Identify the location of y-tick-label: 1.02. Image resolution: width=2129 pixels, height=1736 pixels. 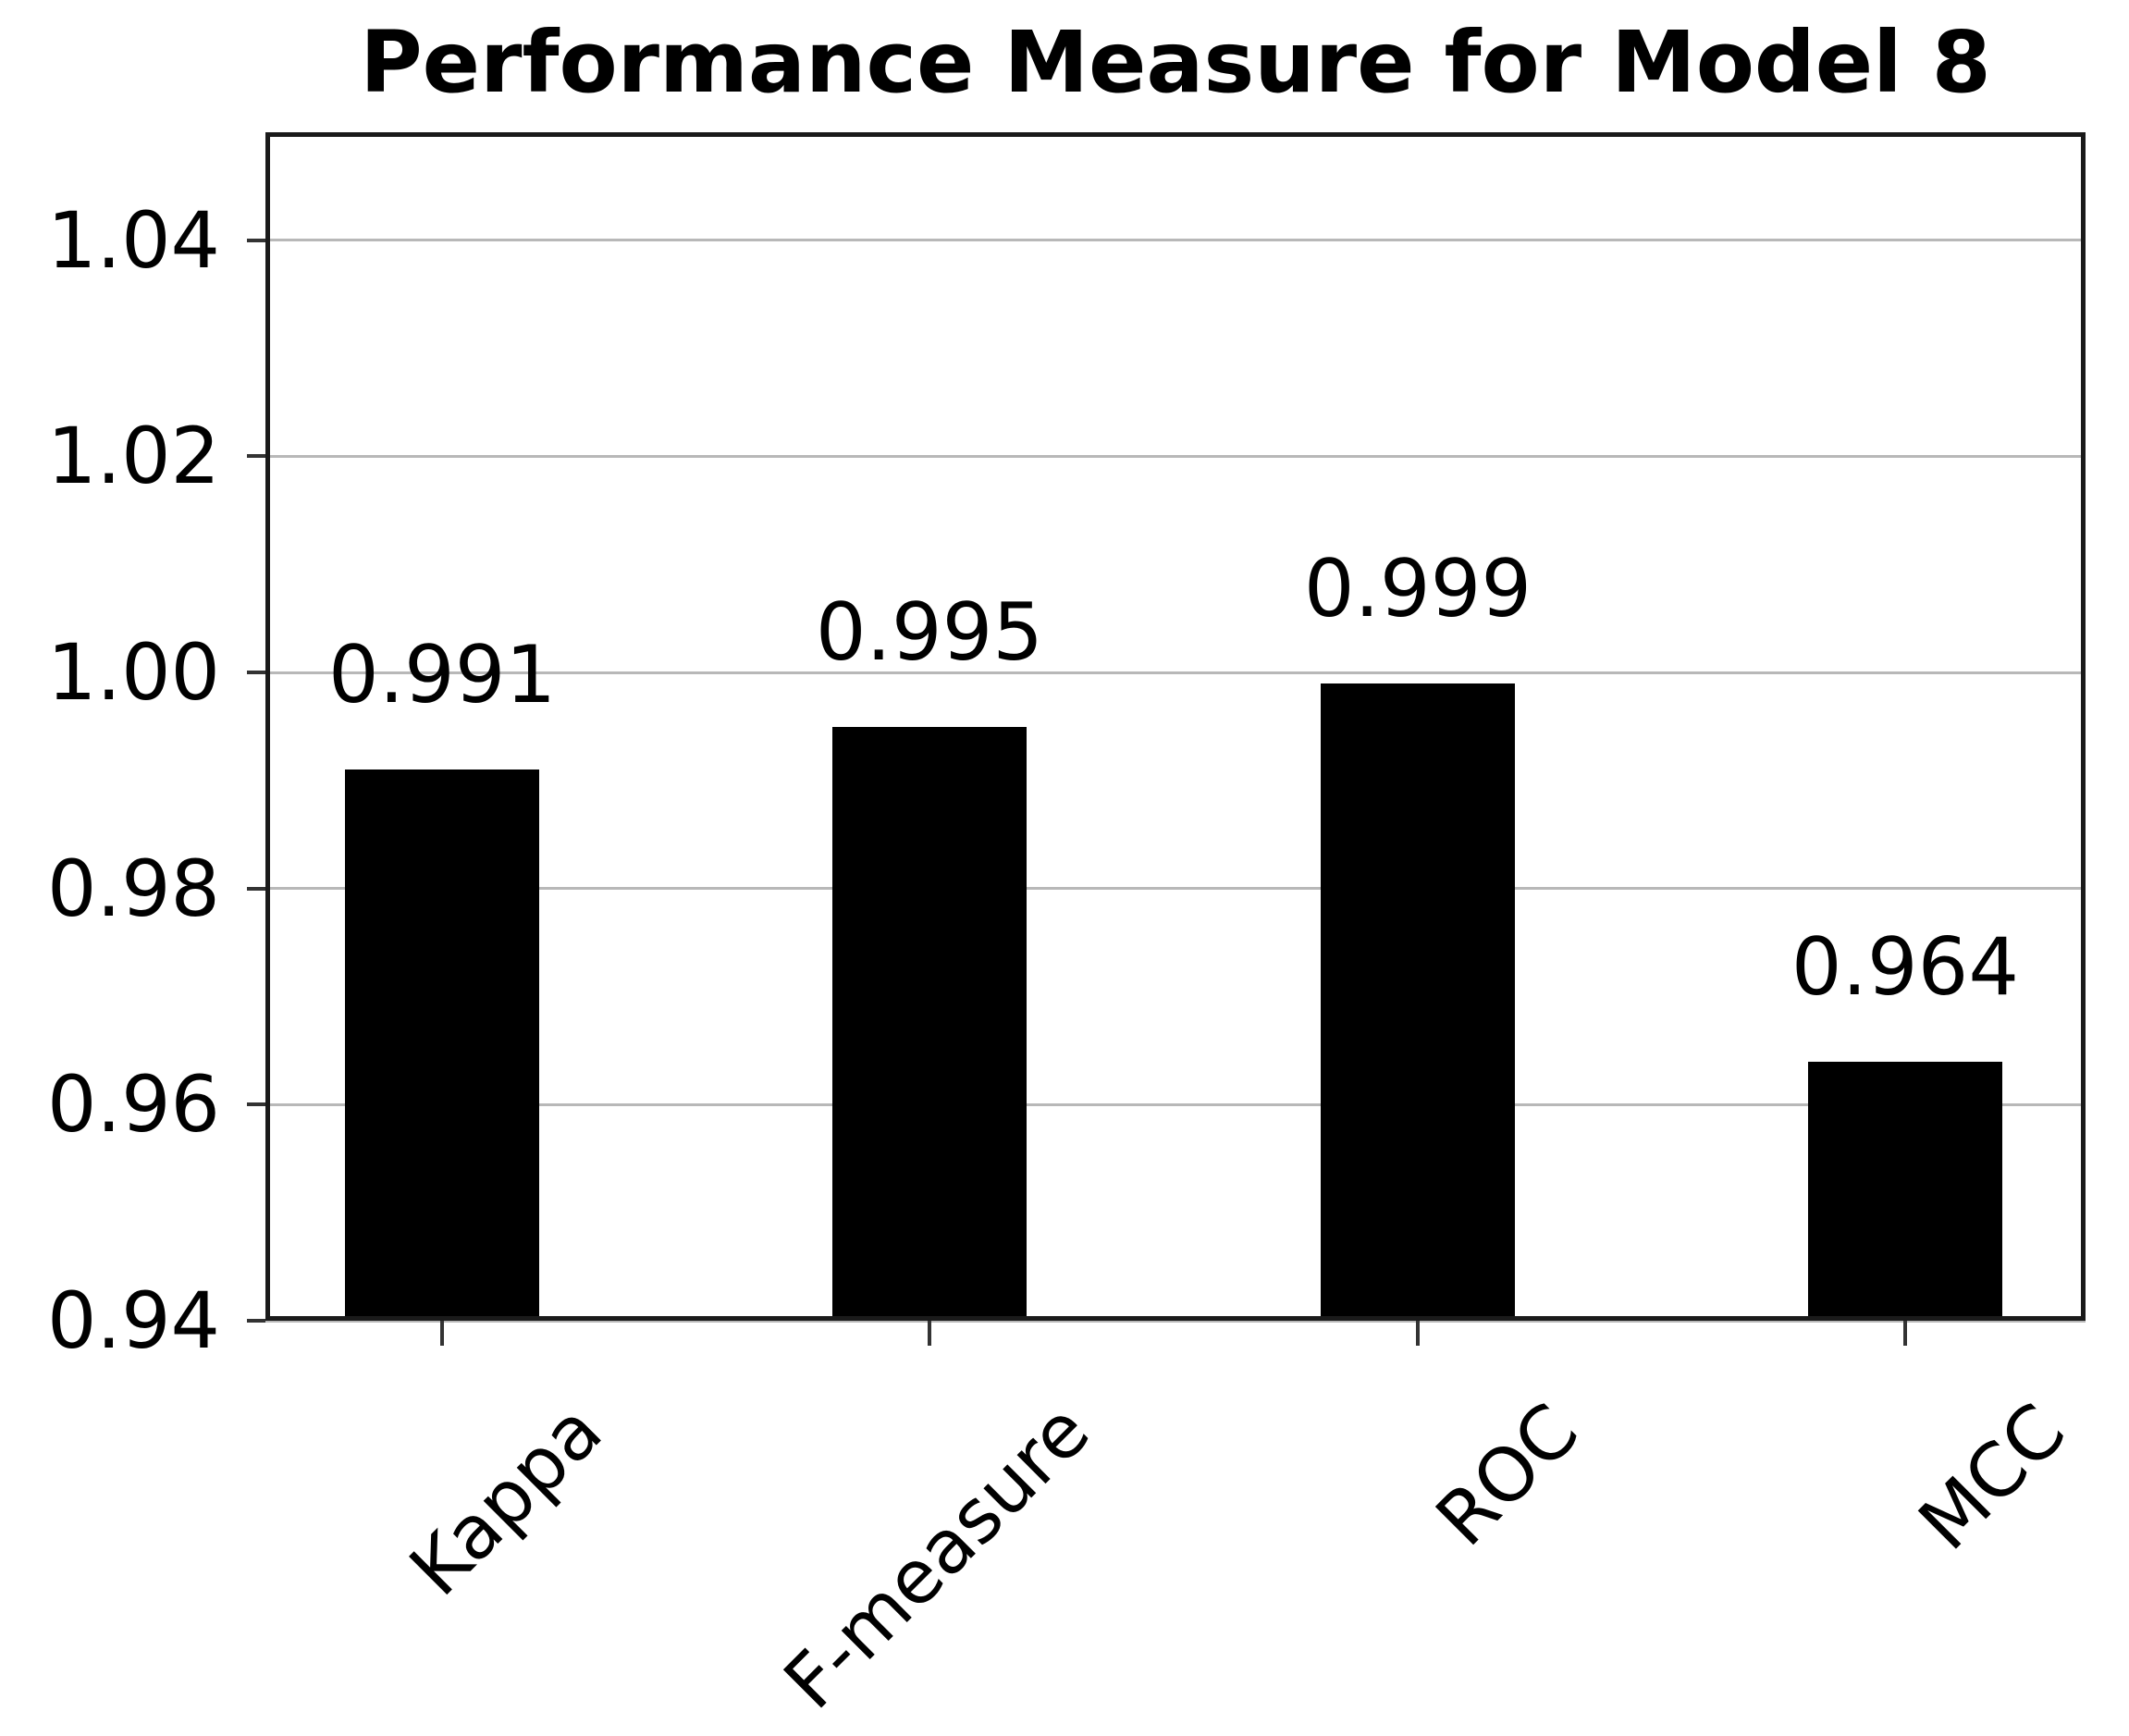
(133, 456).